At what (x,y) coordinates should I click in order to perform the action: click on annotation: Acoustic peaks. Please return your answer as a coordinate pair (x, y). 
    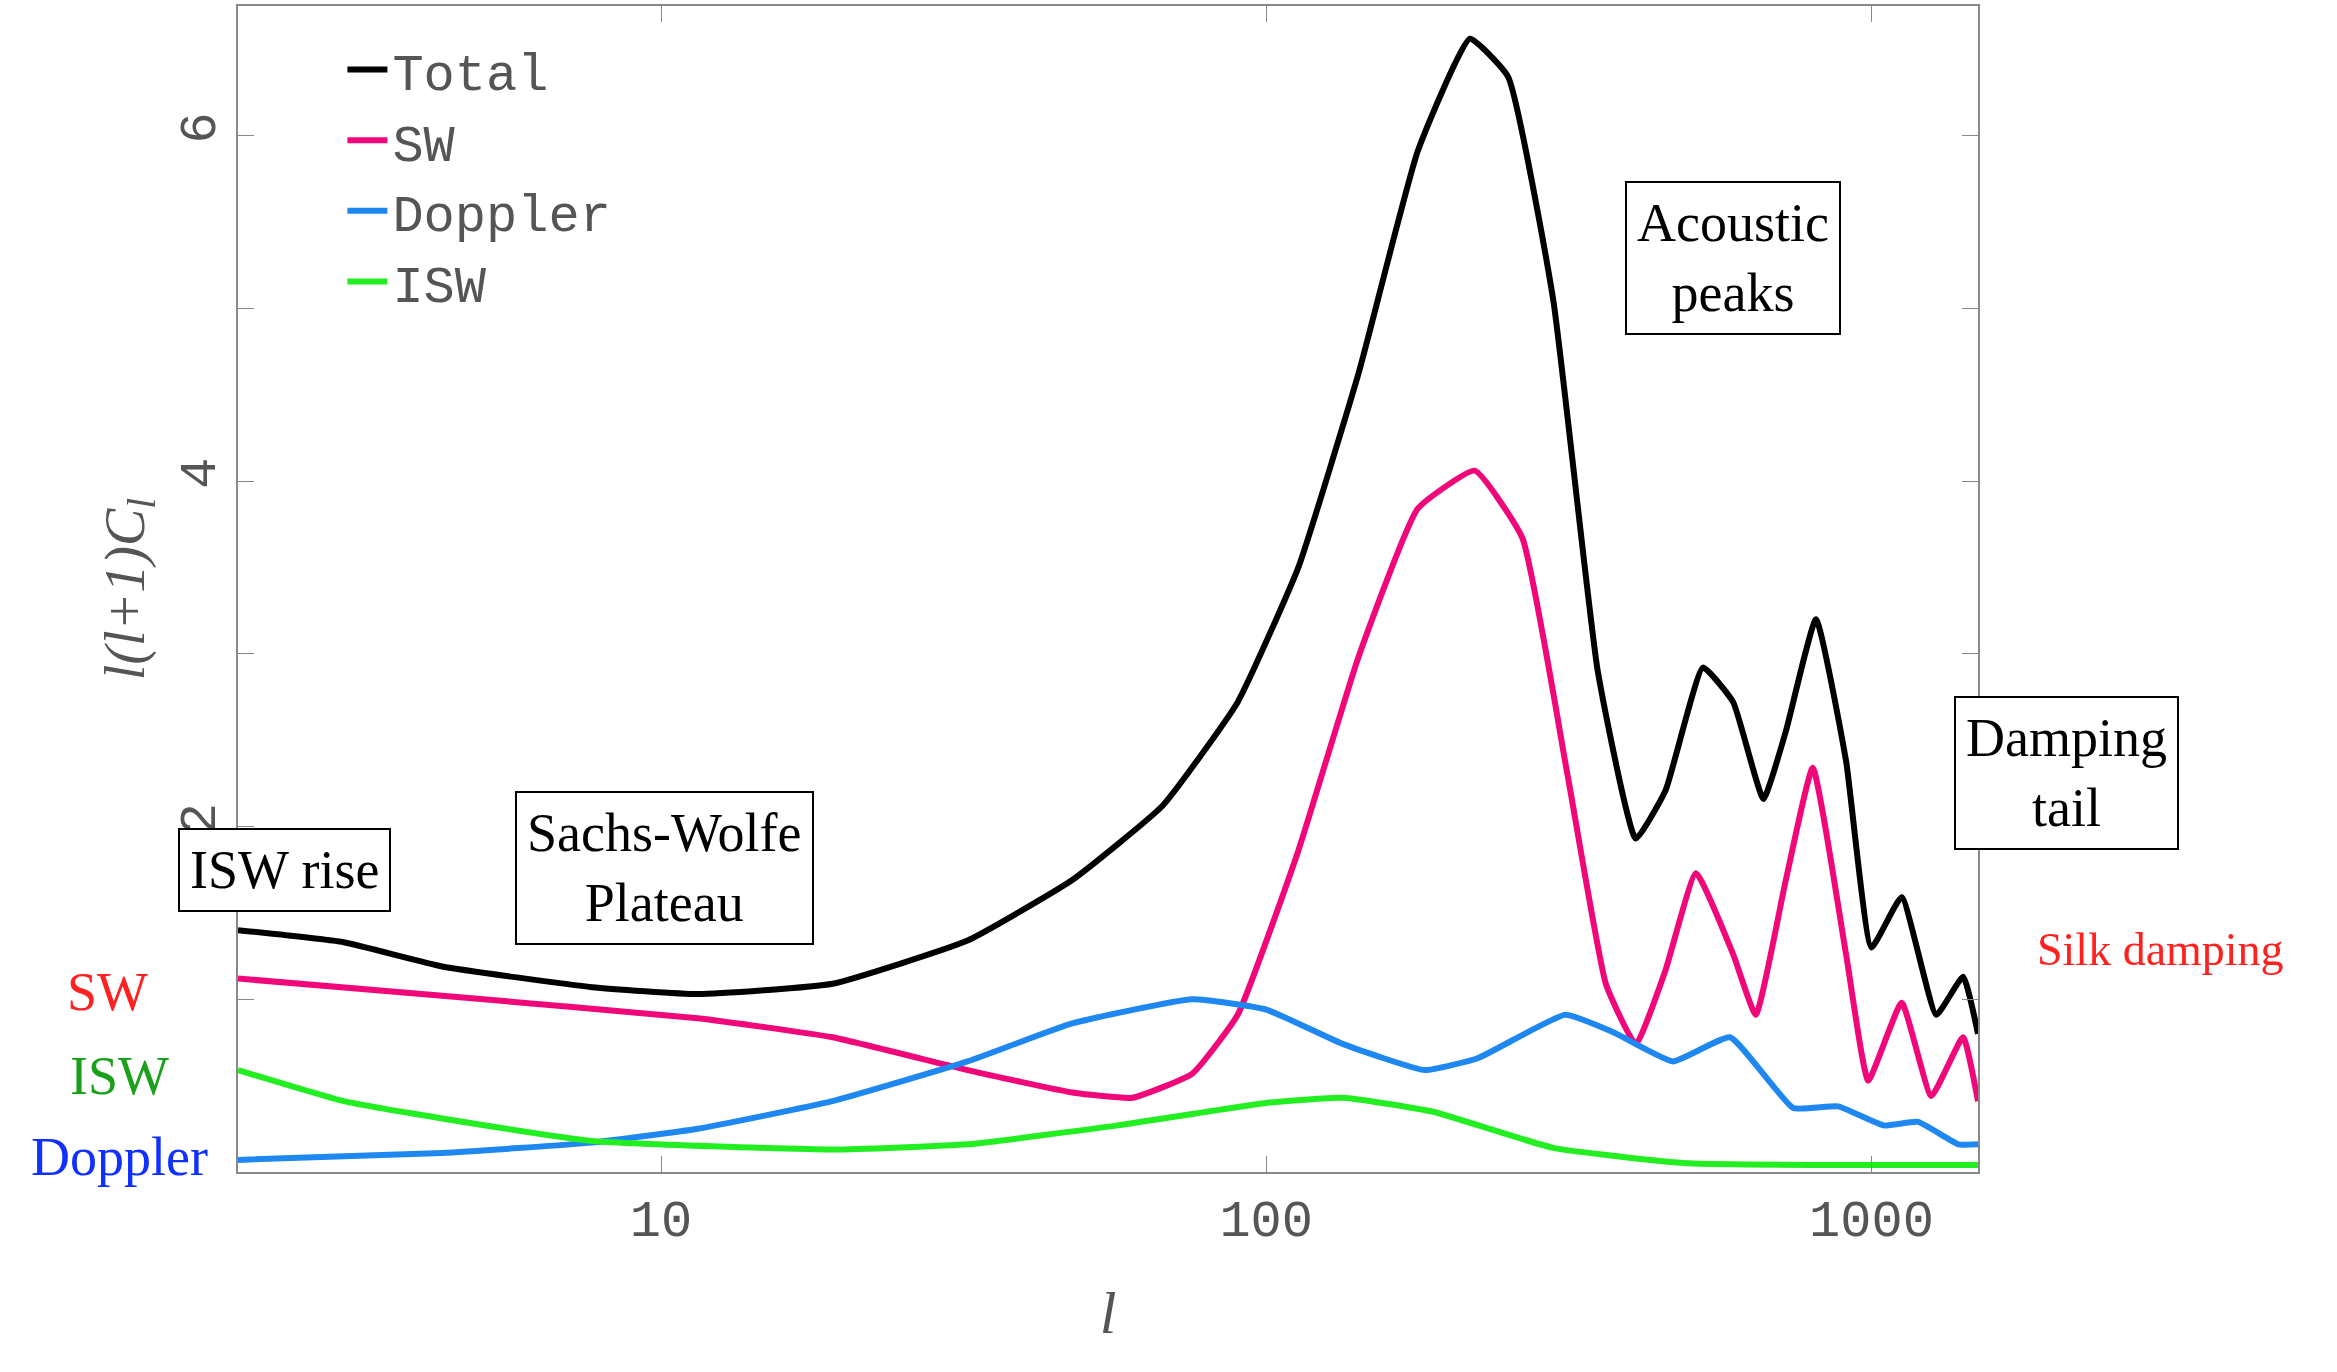
    Looking at the image, I should click on (1733, 258).